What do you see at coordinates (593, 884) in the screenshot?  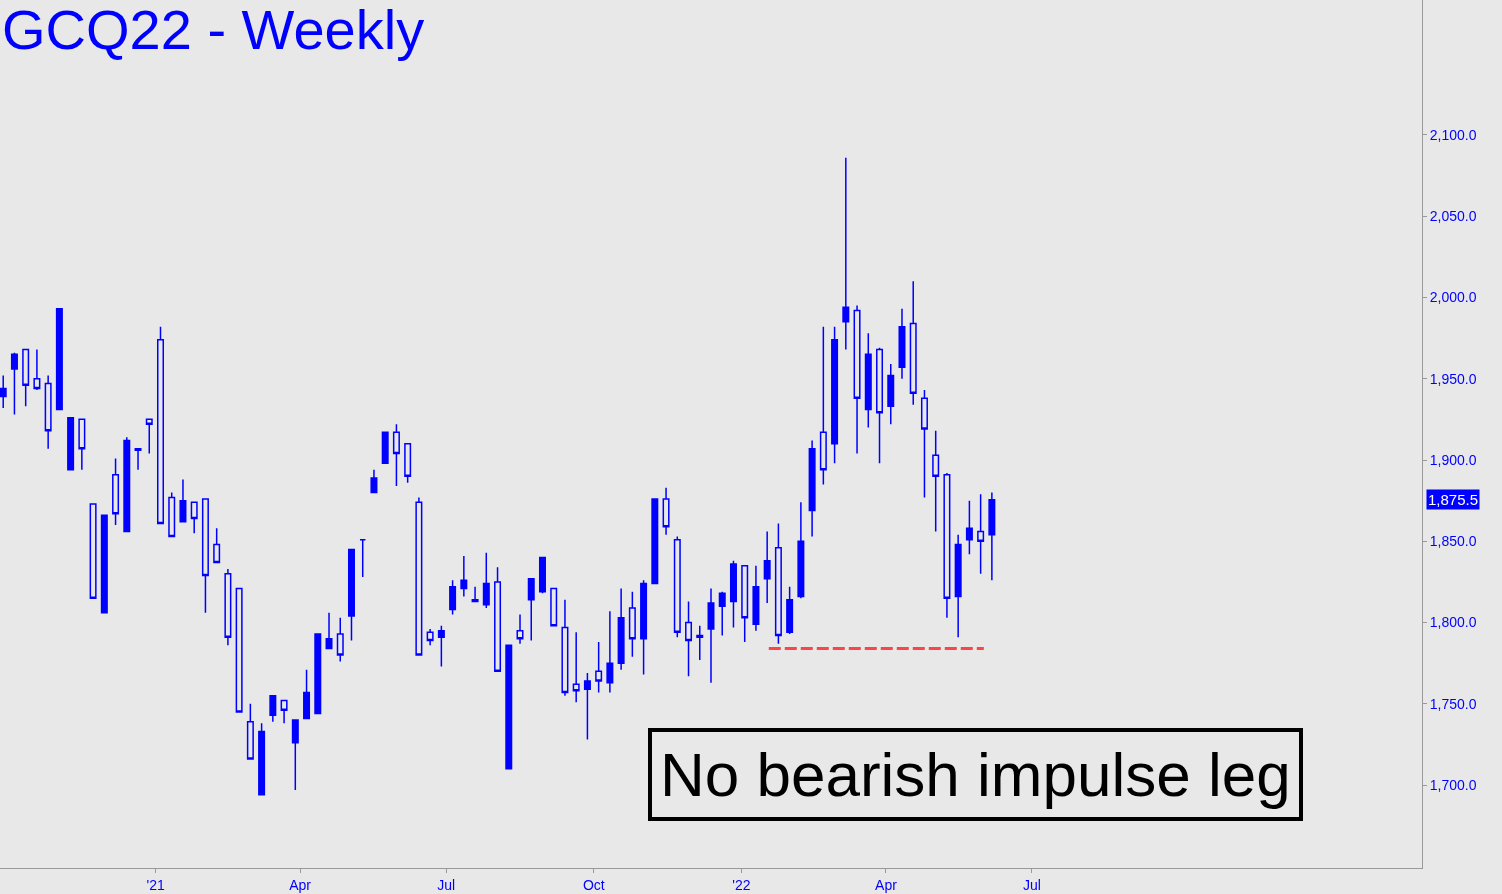 I see `x-tick-label: Oct` at bounding box center [593, 884].